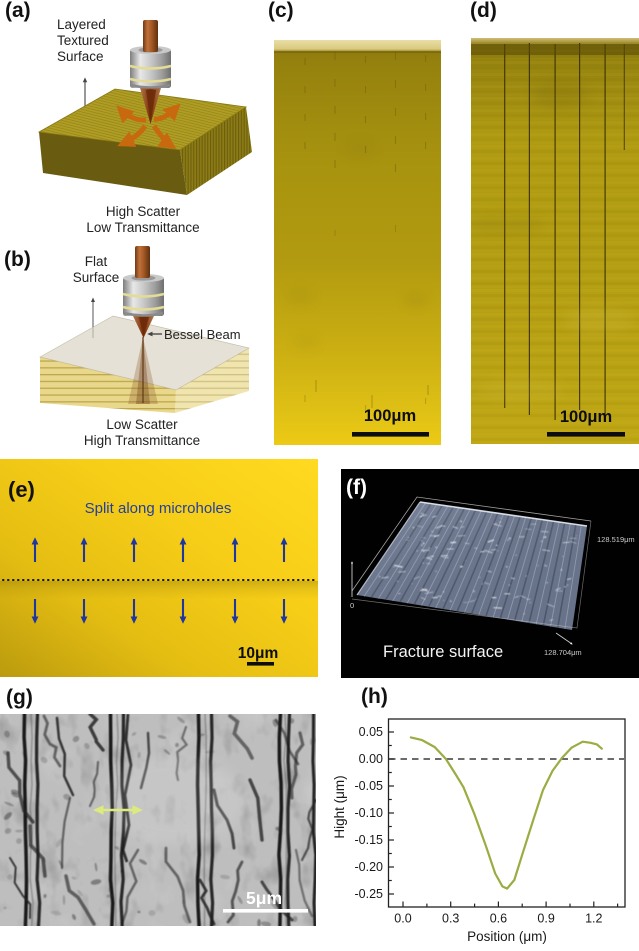  I want to click on svg-text: 0.6, so click(498, 919).